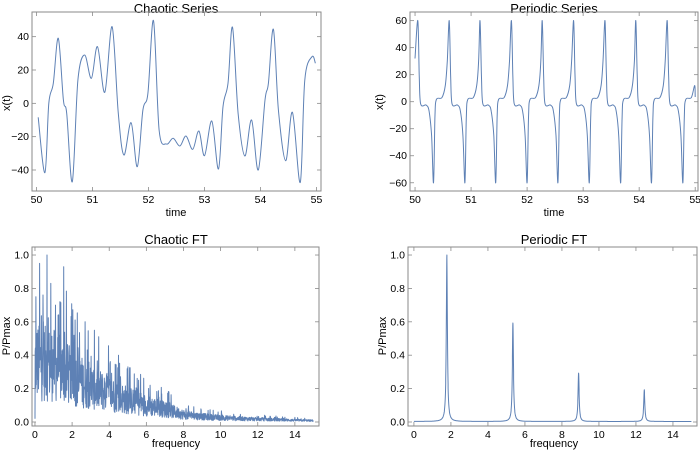 The image size is (700, 452). What do you see at coordinates (554, 8) in the screenshot?
I see `chart-title: Periodic Series` at bounding box center [554, 8].